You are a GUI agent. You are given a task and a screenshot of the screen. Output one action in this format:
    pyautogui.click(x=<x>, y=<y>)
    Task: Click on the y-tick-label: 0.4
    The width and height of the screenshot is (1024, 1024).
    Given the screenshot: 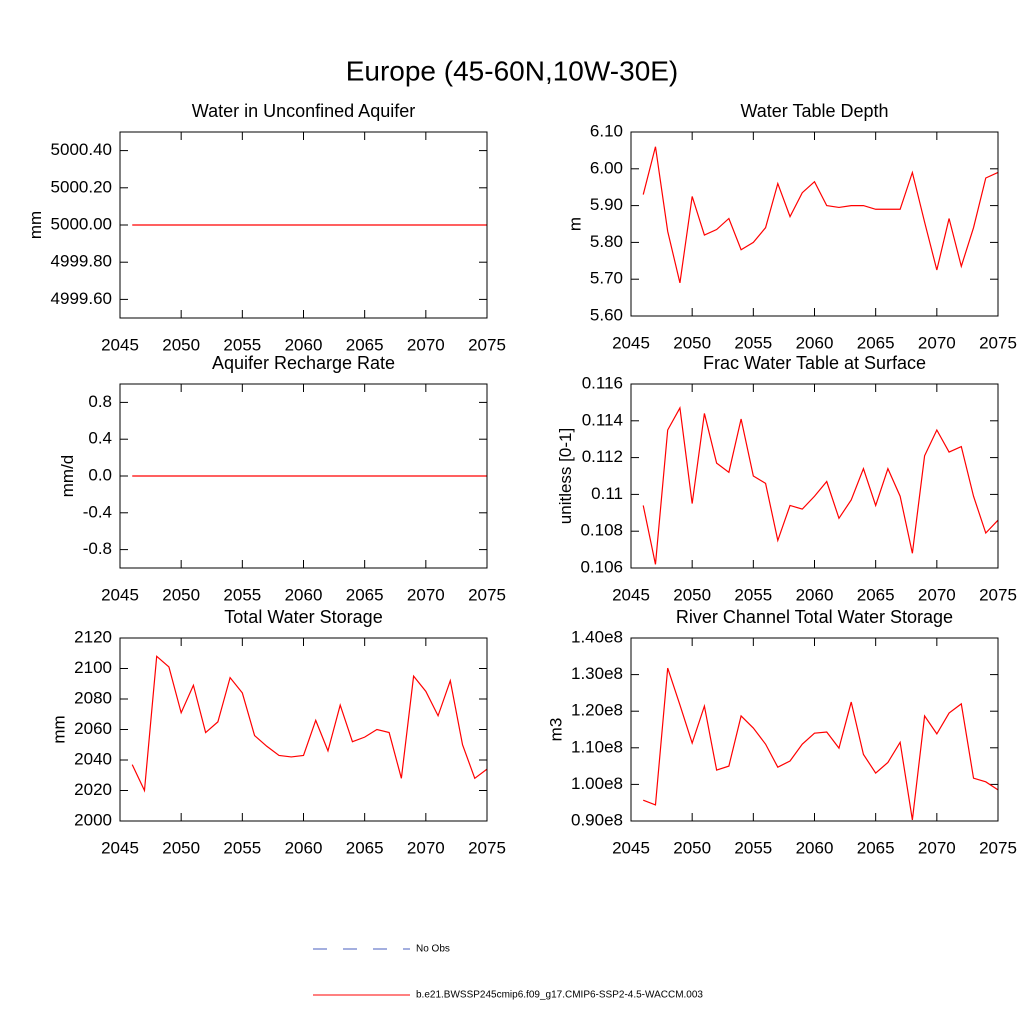 What is the action you would take?
    pyautogui.click(x=100, y=438)
    